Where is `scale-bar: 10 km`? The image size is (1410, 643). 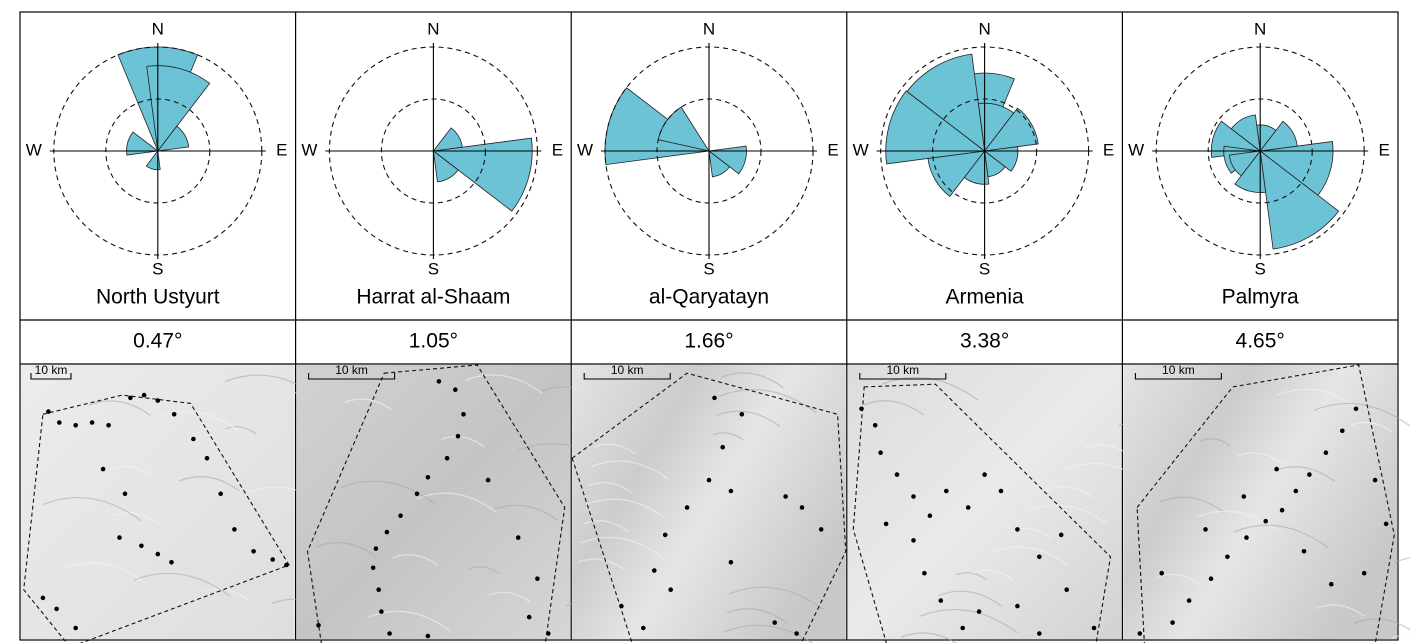
scale-bar: 10 km is located at coordinates (903, 371).